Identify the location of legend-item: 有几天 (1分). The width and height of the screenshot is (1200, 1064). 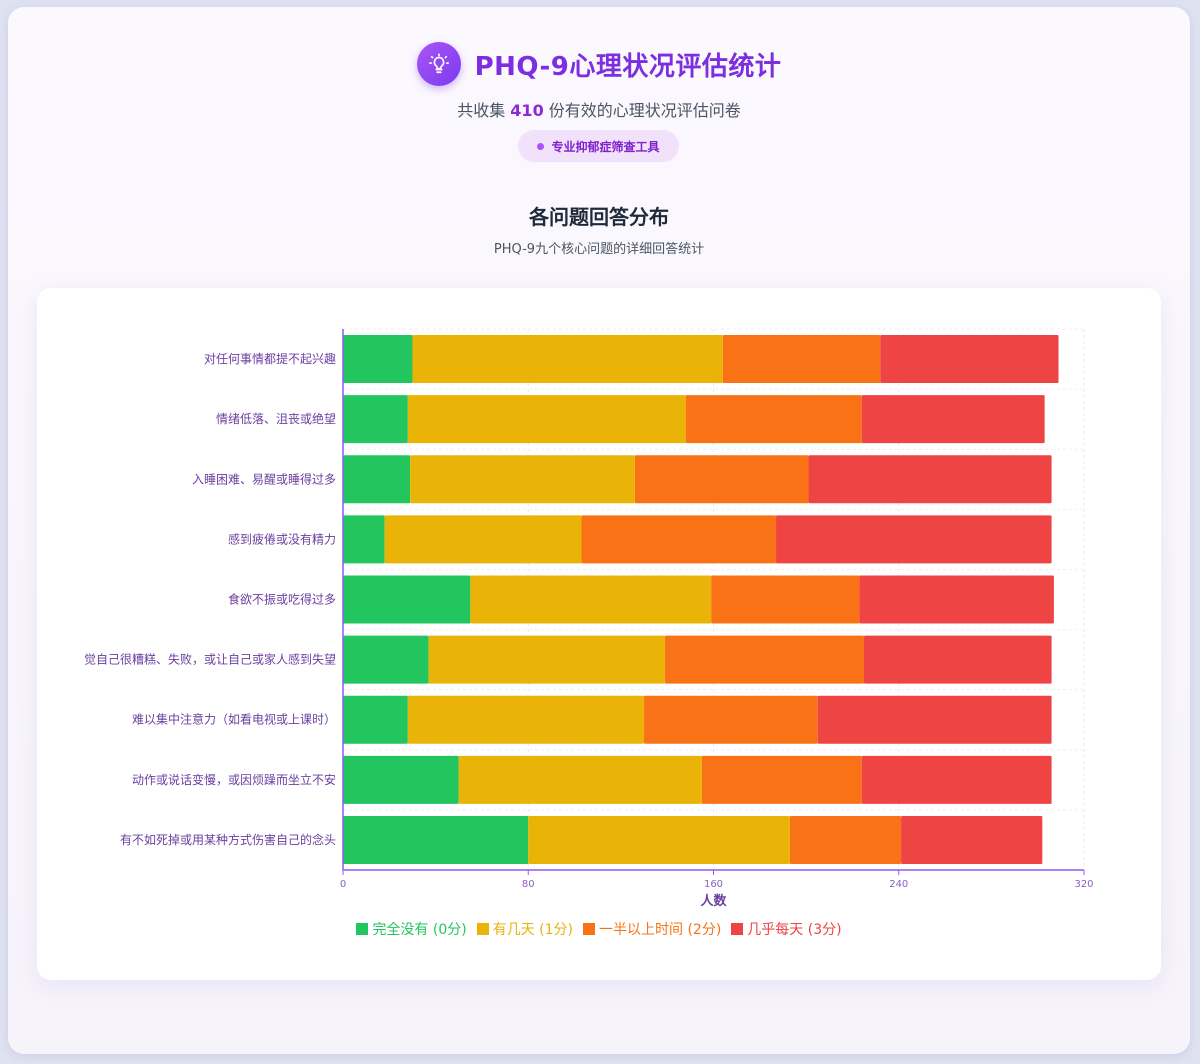
(524, 929).